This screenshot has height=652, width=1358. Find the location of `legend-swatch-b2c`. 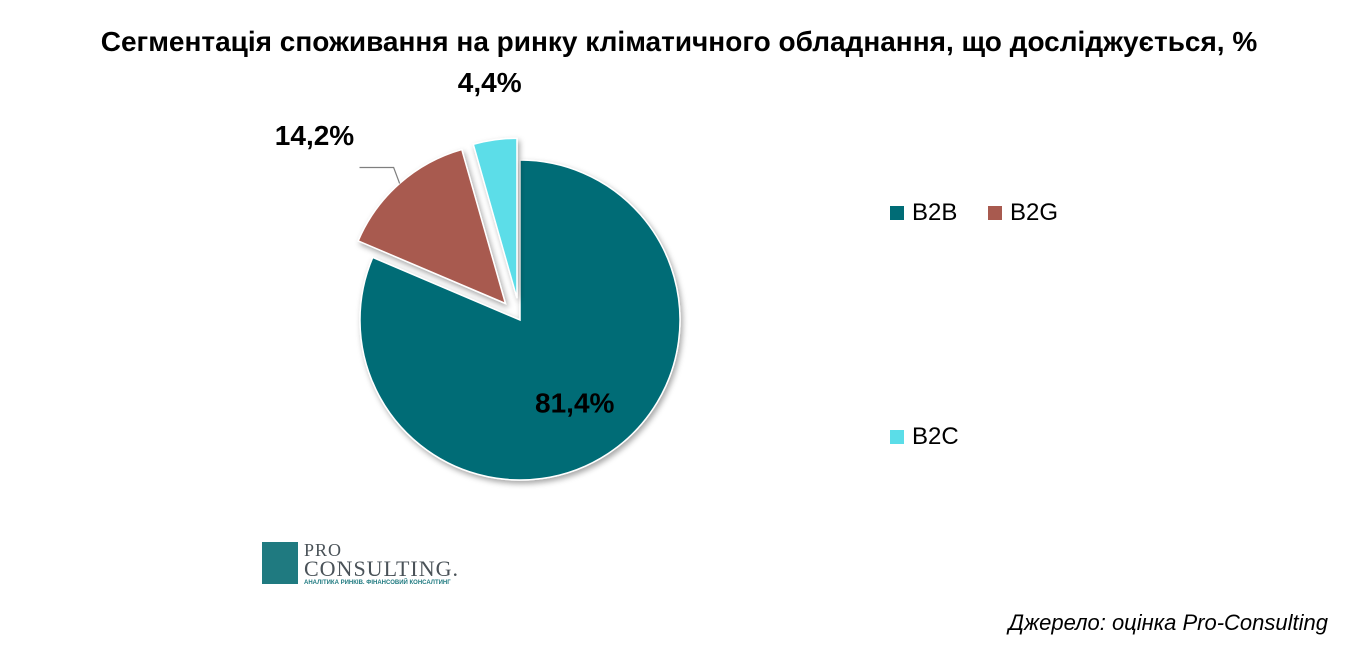

legend-swatch-b2c is located at coordinates (897, 437).